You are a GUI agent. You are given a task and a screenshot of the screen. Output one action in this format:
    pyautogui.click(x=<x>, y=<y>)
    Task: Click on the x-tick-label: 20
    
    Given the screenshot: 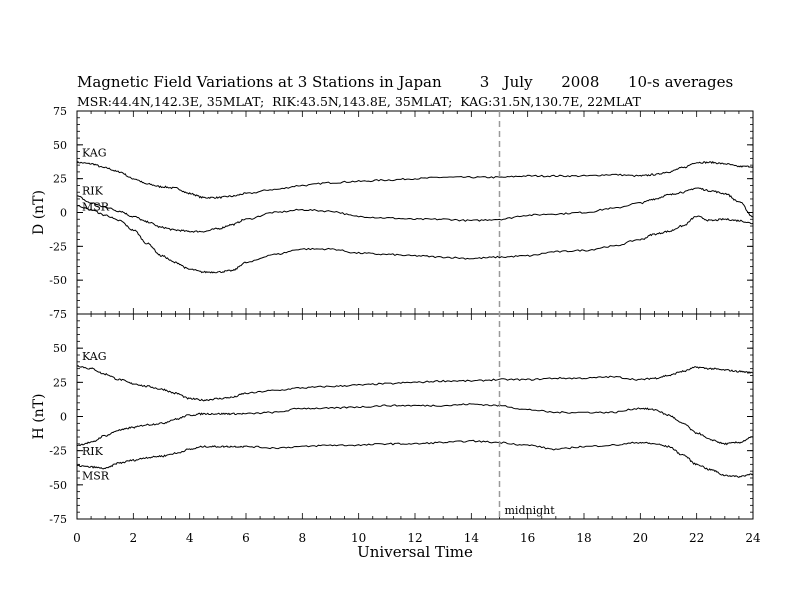 What is the action you would take?
    pyautogui.click(x=640, y=538)
    